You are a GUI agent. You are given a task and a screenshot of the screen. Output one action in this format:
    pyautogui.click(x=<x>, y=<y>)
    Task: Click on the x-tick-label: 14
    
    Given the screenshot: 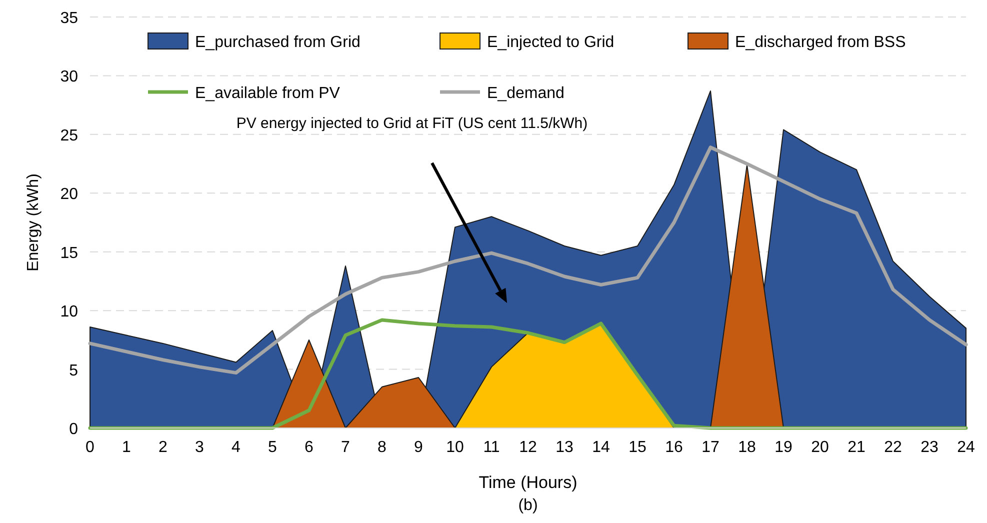 What is the action you would take?
    pyautogui.click(x=601, y=447)
    